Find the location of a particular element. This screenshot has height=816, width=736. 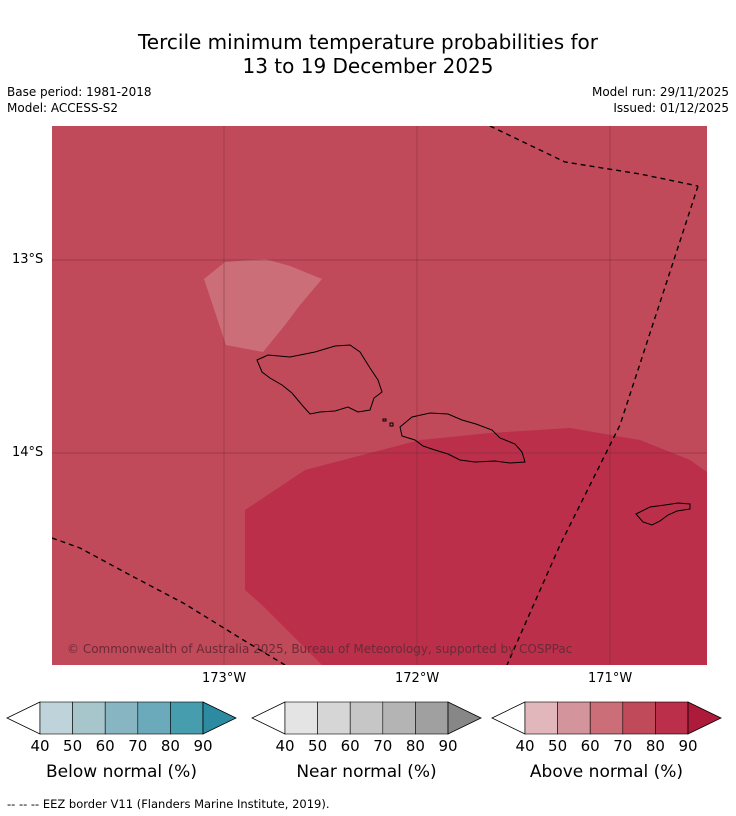

below-legend-tick-50: 50 is located at coordinates (73, 746).